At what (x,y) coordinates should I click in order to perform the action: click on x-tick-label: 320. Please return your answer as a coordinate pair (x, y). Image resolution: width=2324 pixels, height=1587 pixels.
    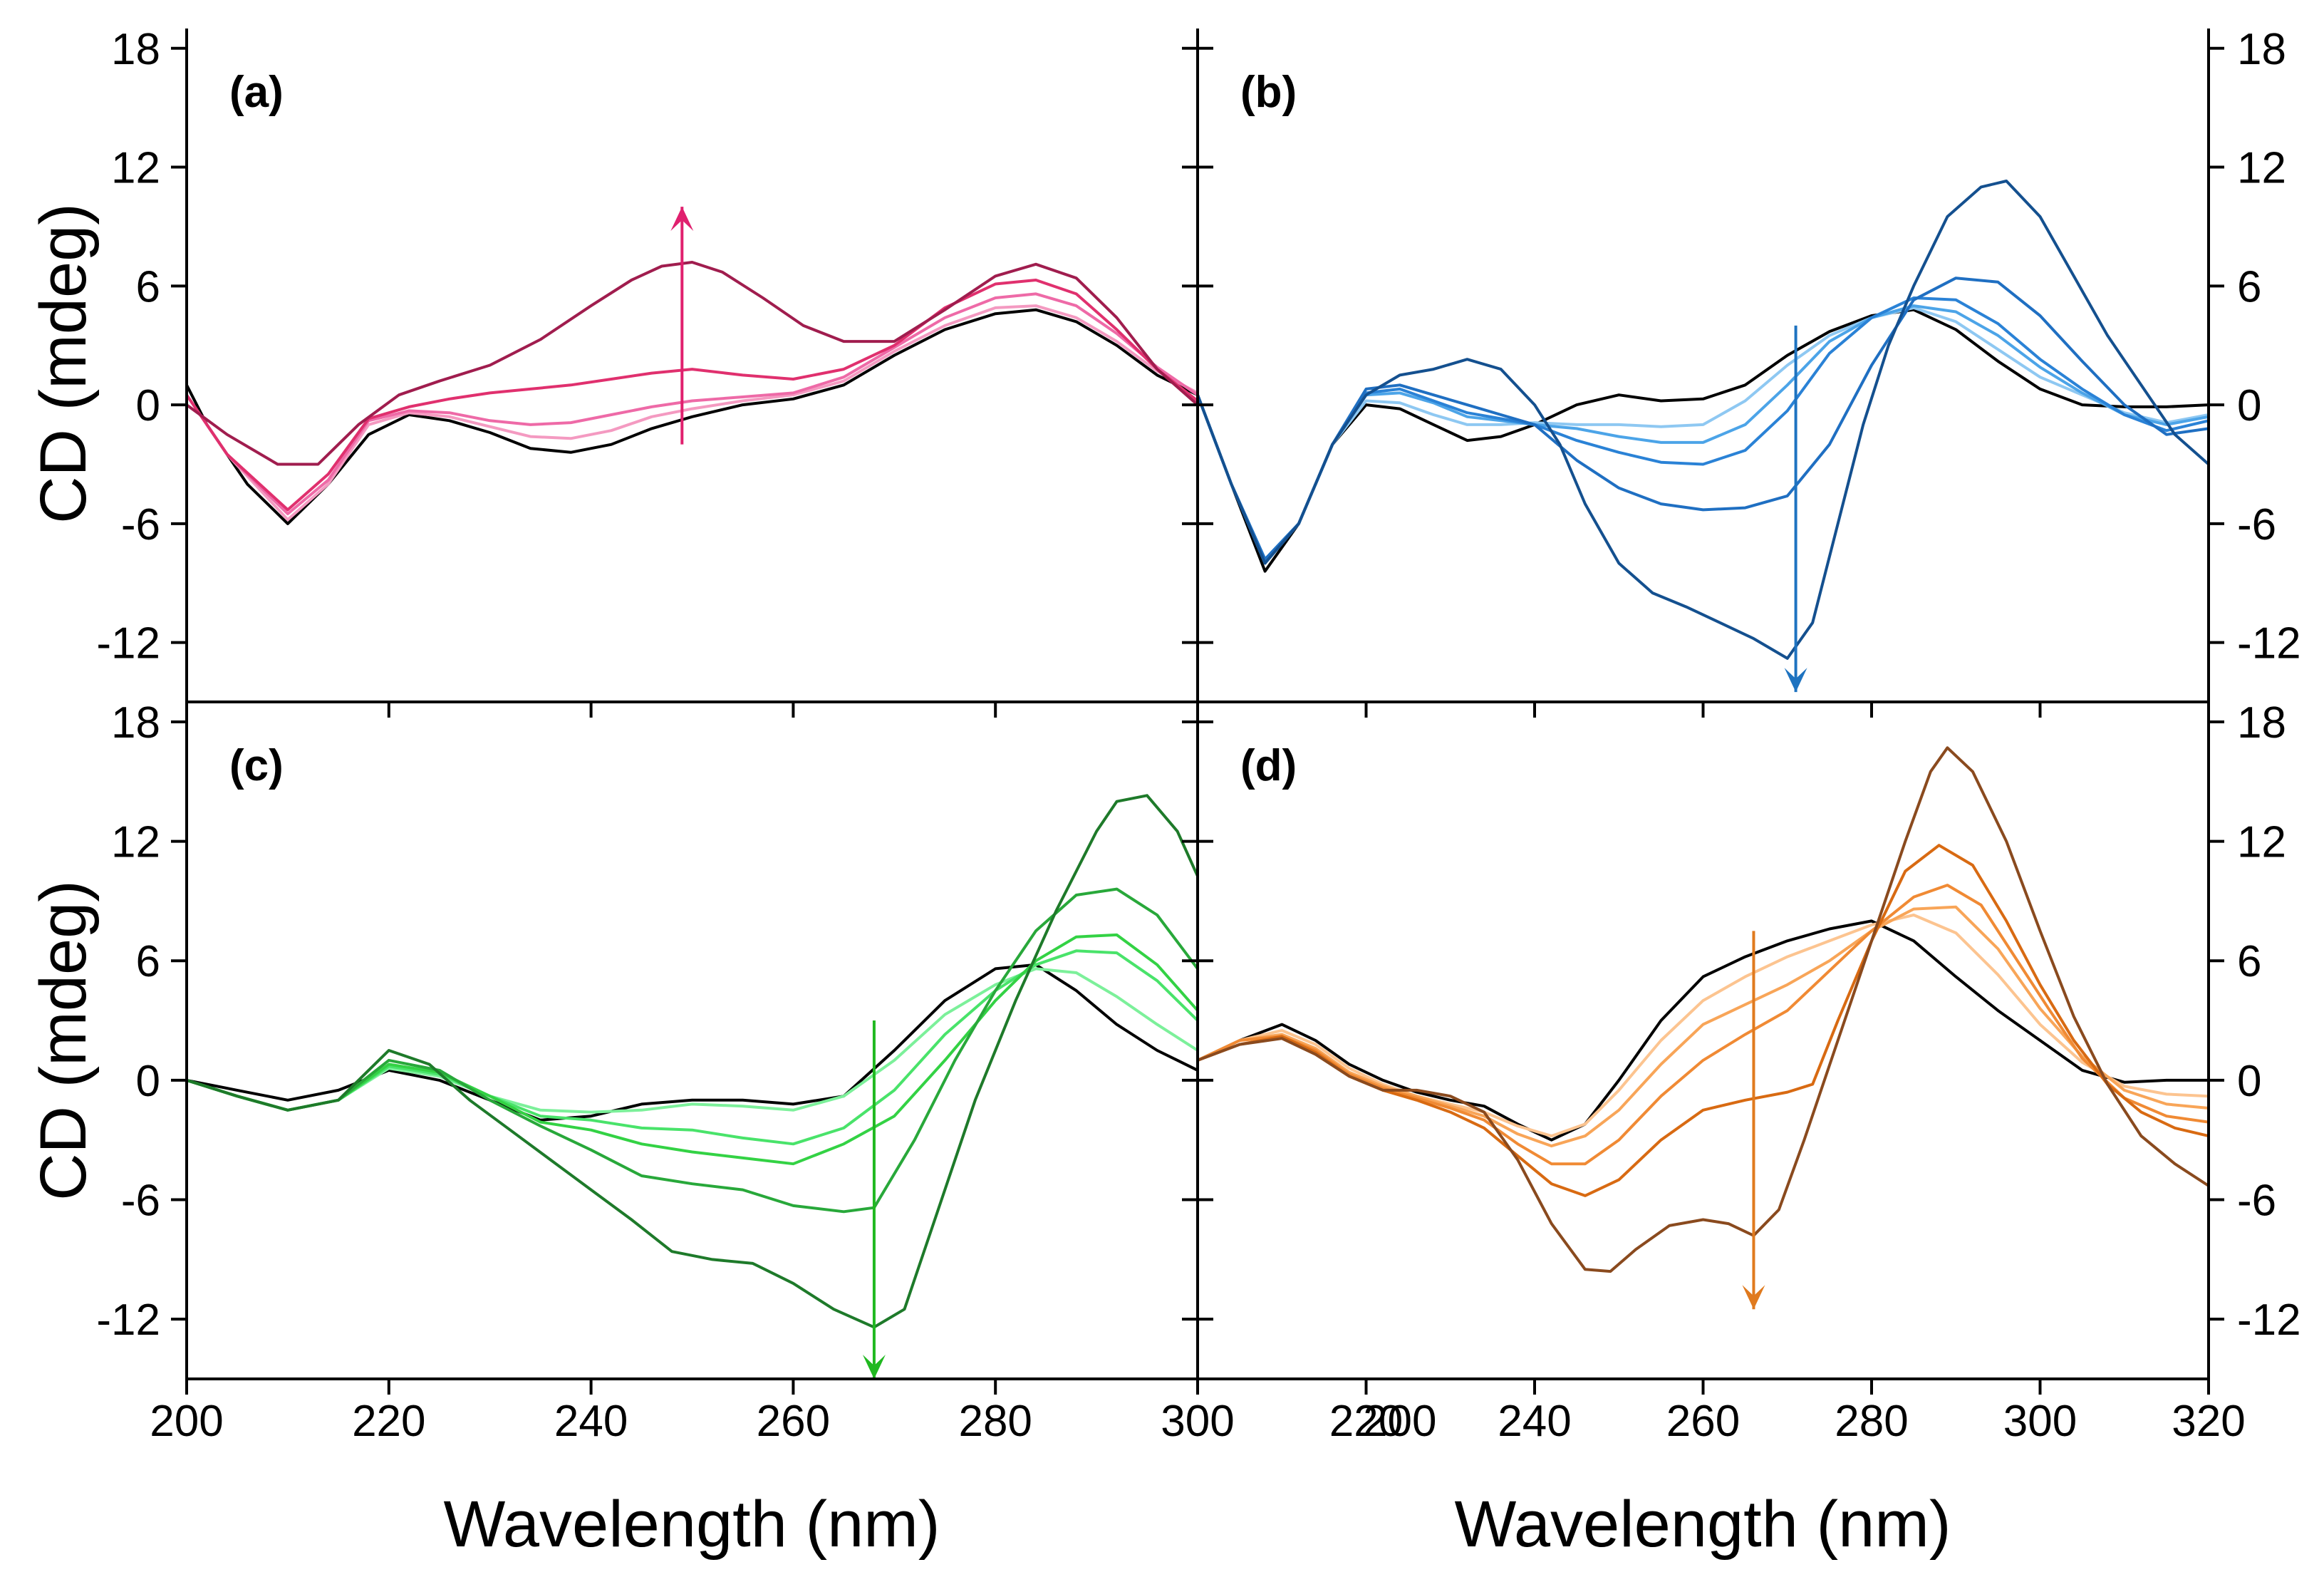
    Looking at the image, I should click on (2208, 1421).